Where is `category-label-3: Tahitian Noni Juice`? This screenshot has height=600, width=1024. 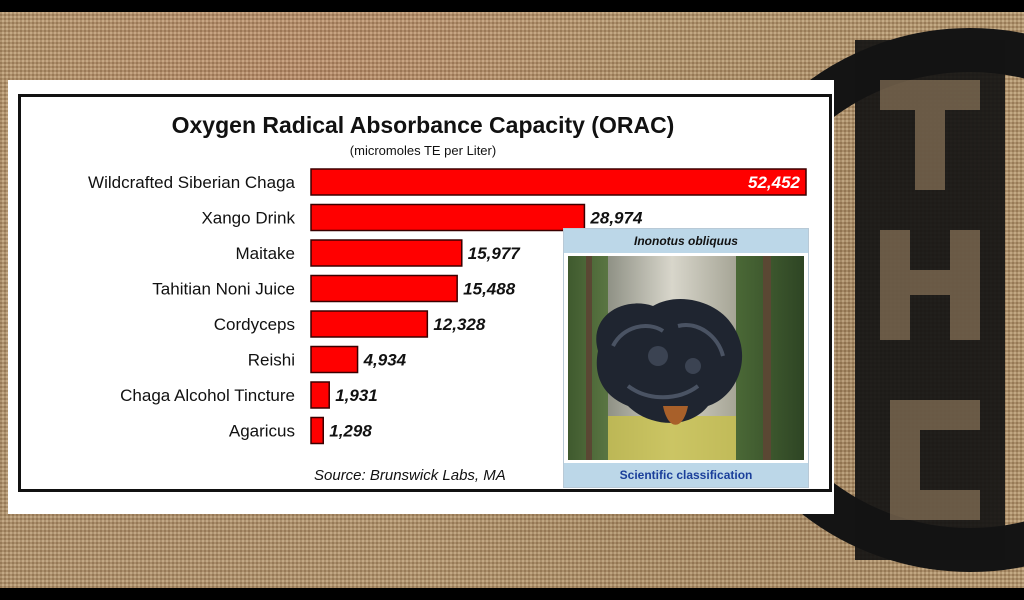
category-label-3: Tahitian Noni Juice is located at coordinates (223, 289).